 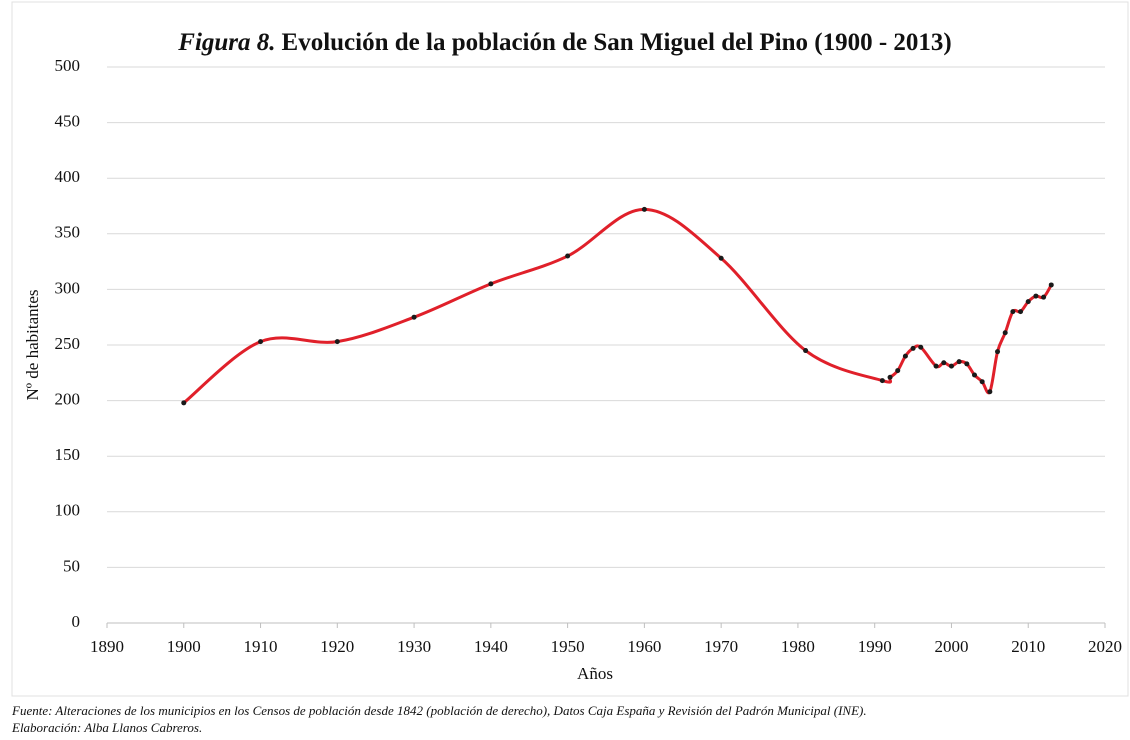 I want to click on x-tick-label: 1980, so click(x=798, y=646).